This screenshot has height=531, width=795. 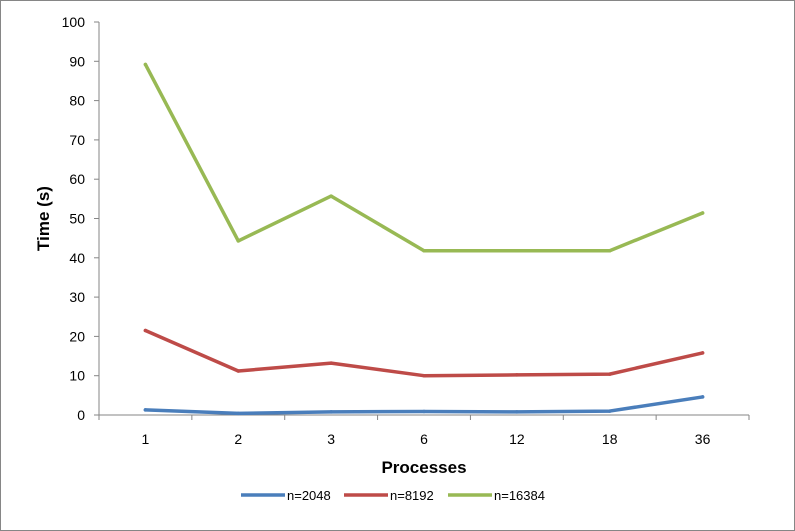 What do you see at coordinates (610, 439) in the screenshot?
I see `x-tick-label: 18` at bounding box center [610, 439].